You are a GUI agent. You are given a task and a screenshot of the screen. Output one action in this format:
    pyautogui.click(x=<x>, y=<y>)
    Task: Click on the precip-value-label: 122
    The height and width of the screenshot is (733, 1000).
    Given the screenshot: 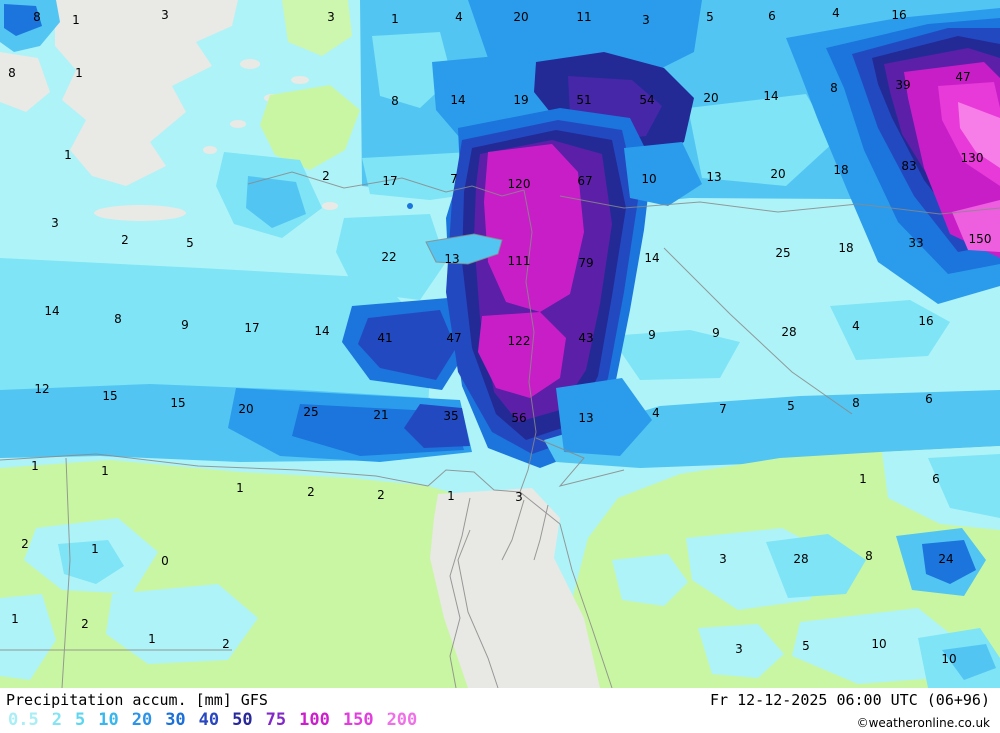 What is the action you would take?
    pyautogui.click(x=519, y=341)
    